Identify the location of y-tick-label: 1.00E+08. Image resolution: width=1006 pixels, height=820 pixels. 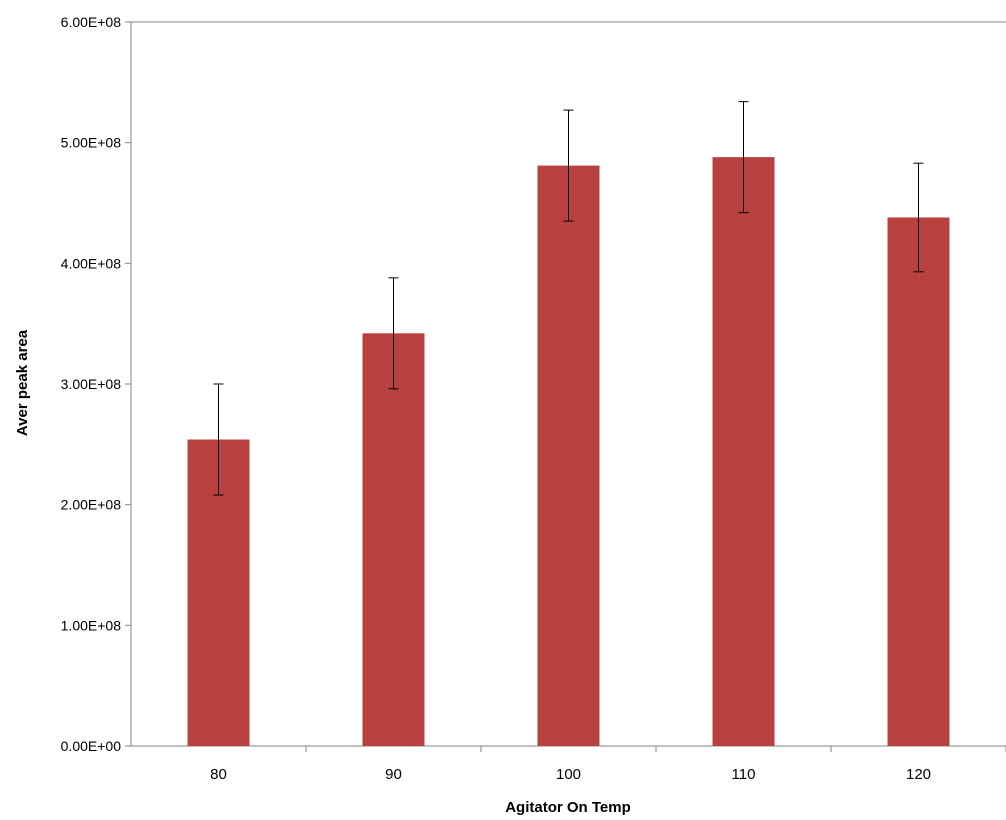
(91, 625).